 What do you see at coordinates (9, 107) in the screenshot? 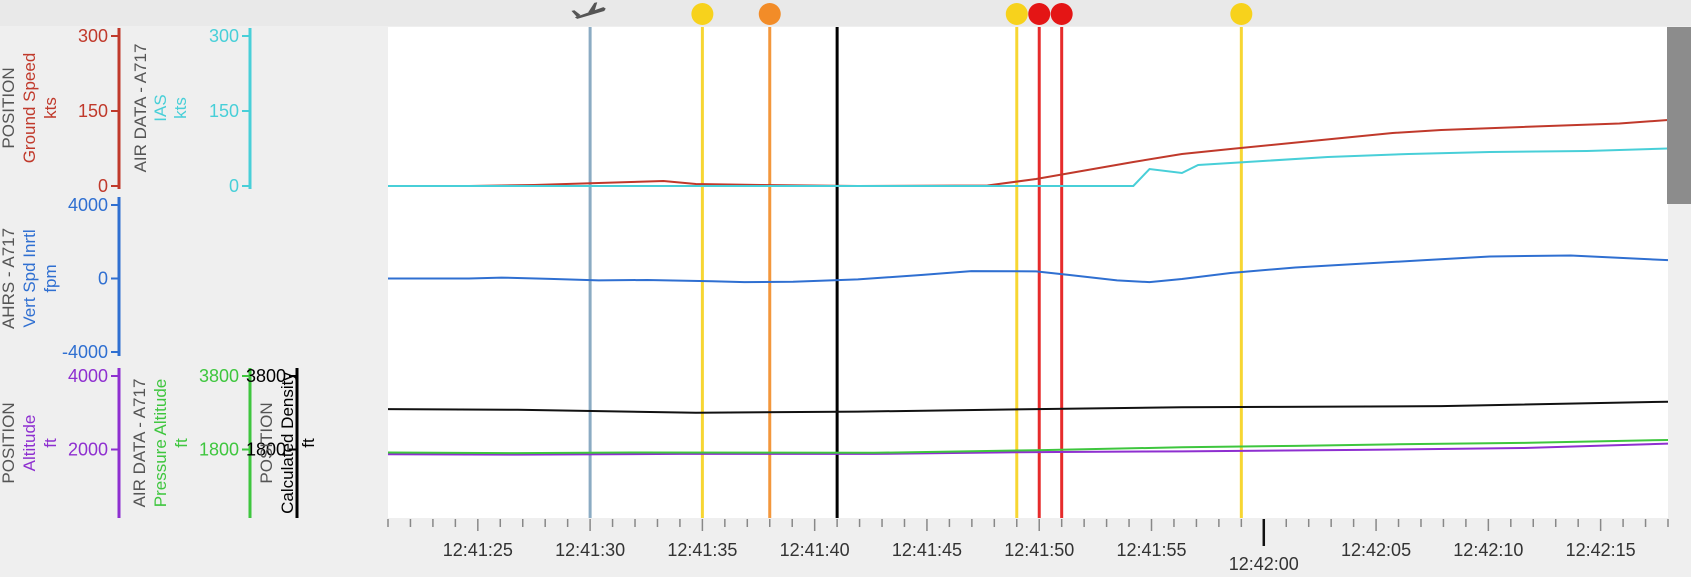
I see `axis-label-0-0-0: POSITION` at bounding box center [9, 107].